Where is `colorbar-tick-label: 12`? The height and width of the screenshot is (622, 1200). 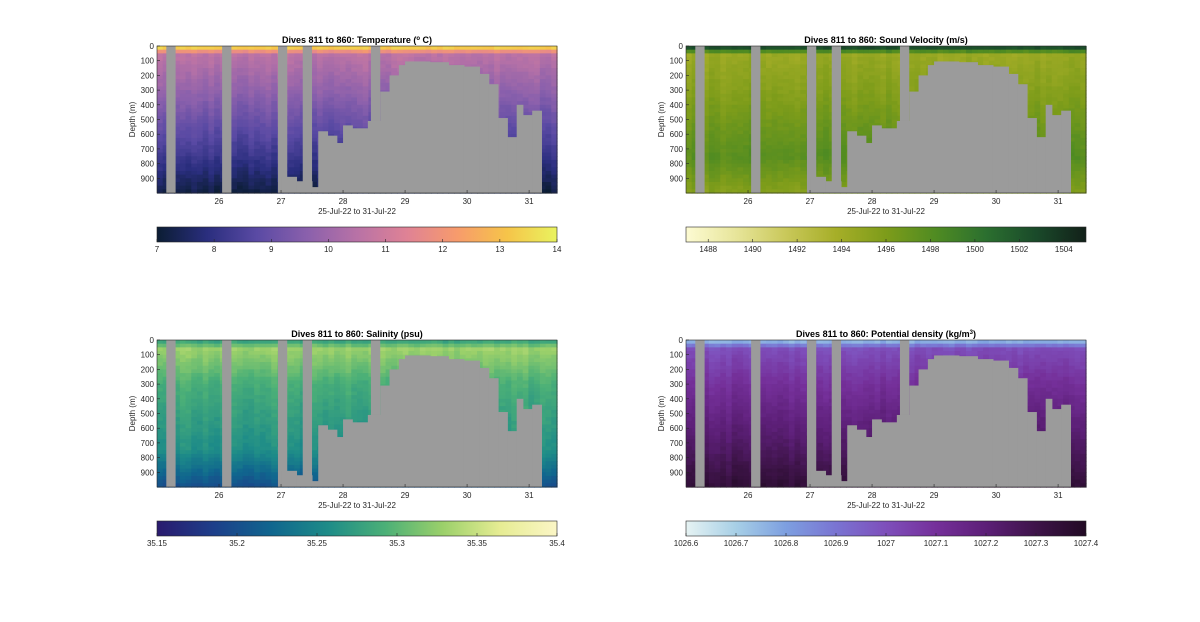
colorbar-tick-label: 12 is located at coordinates (442, 249).